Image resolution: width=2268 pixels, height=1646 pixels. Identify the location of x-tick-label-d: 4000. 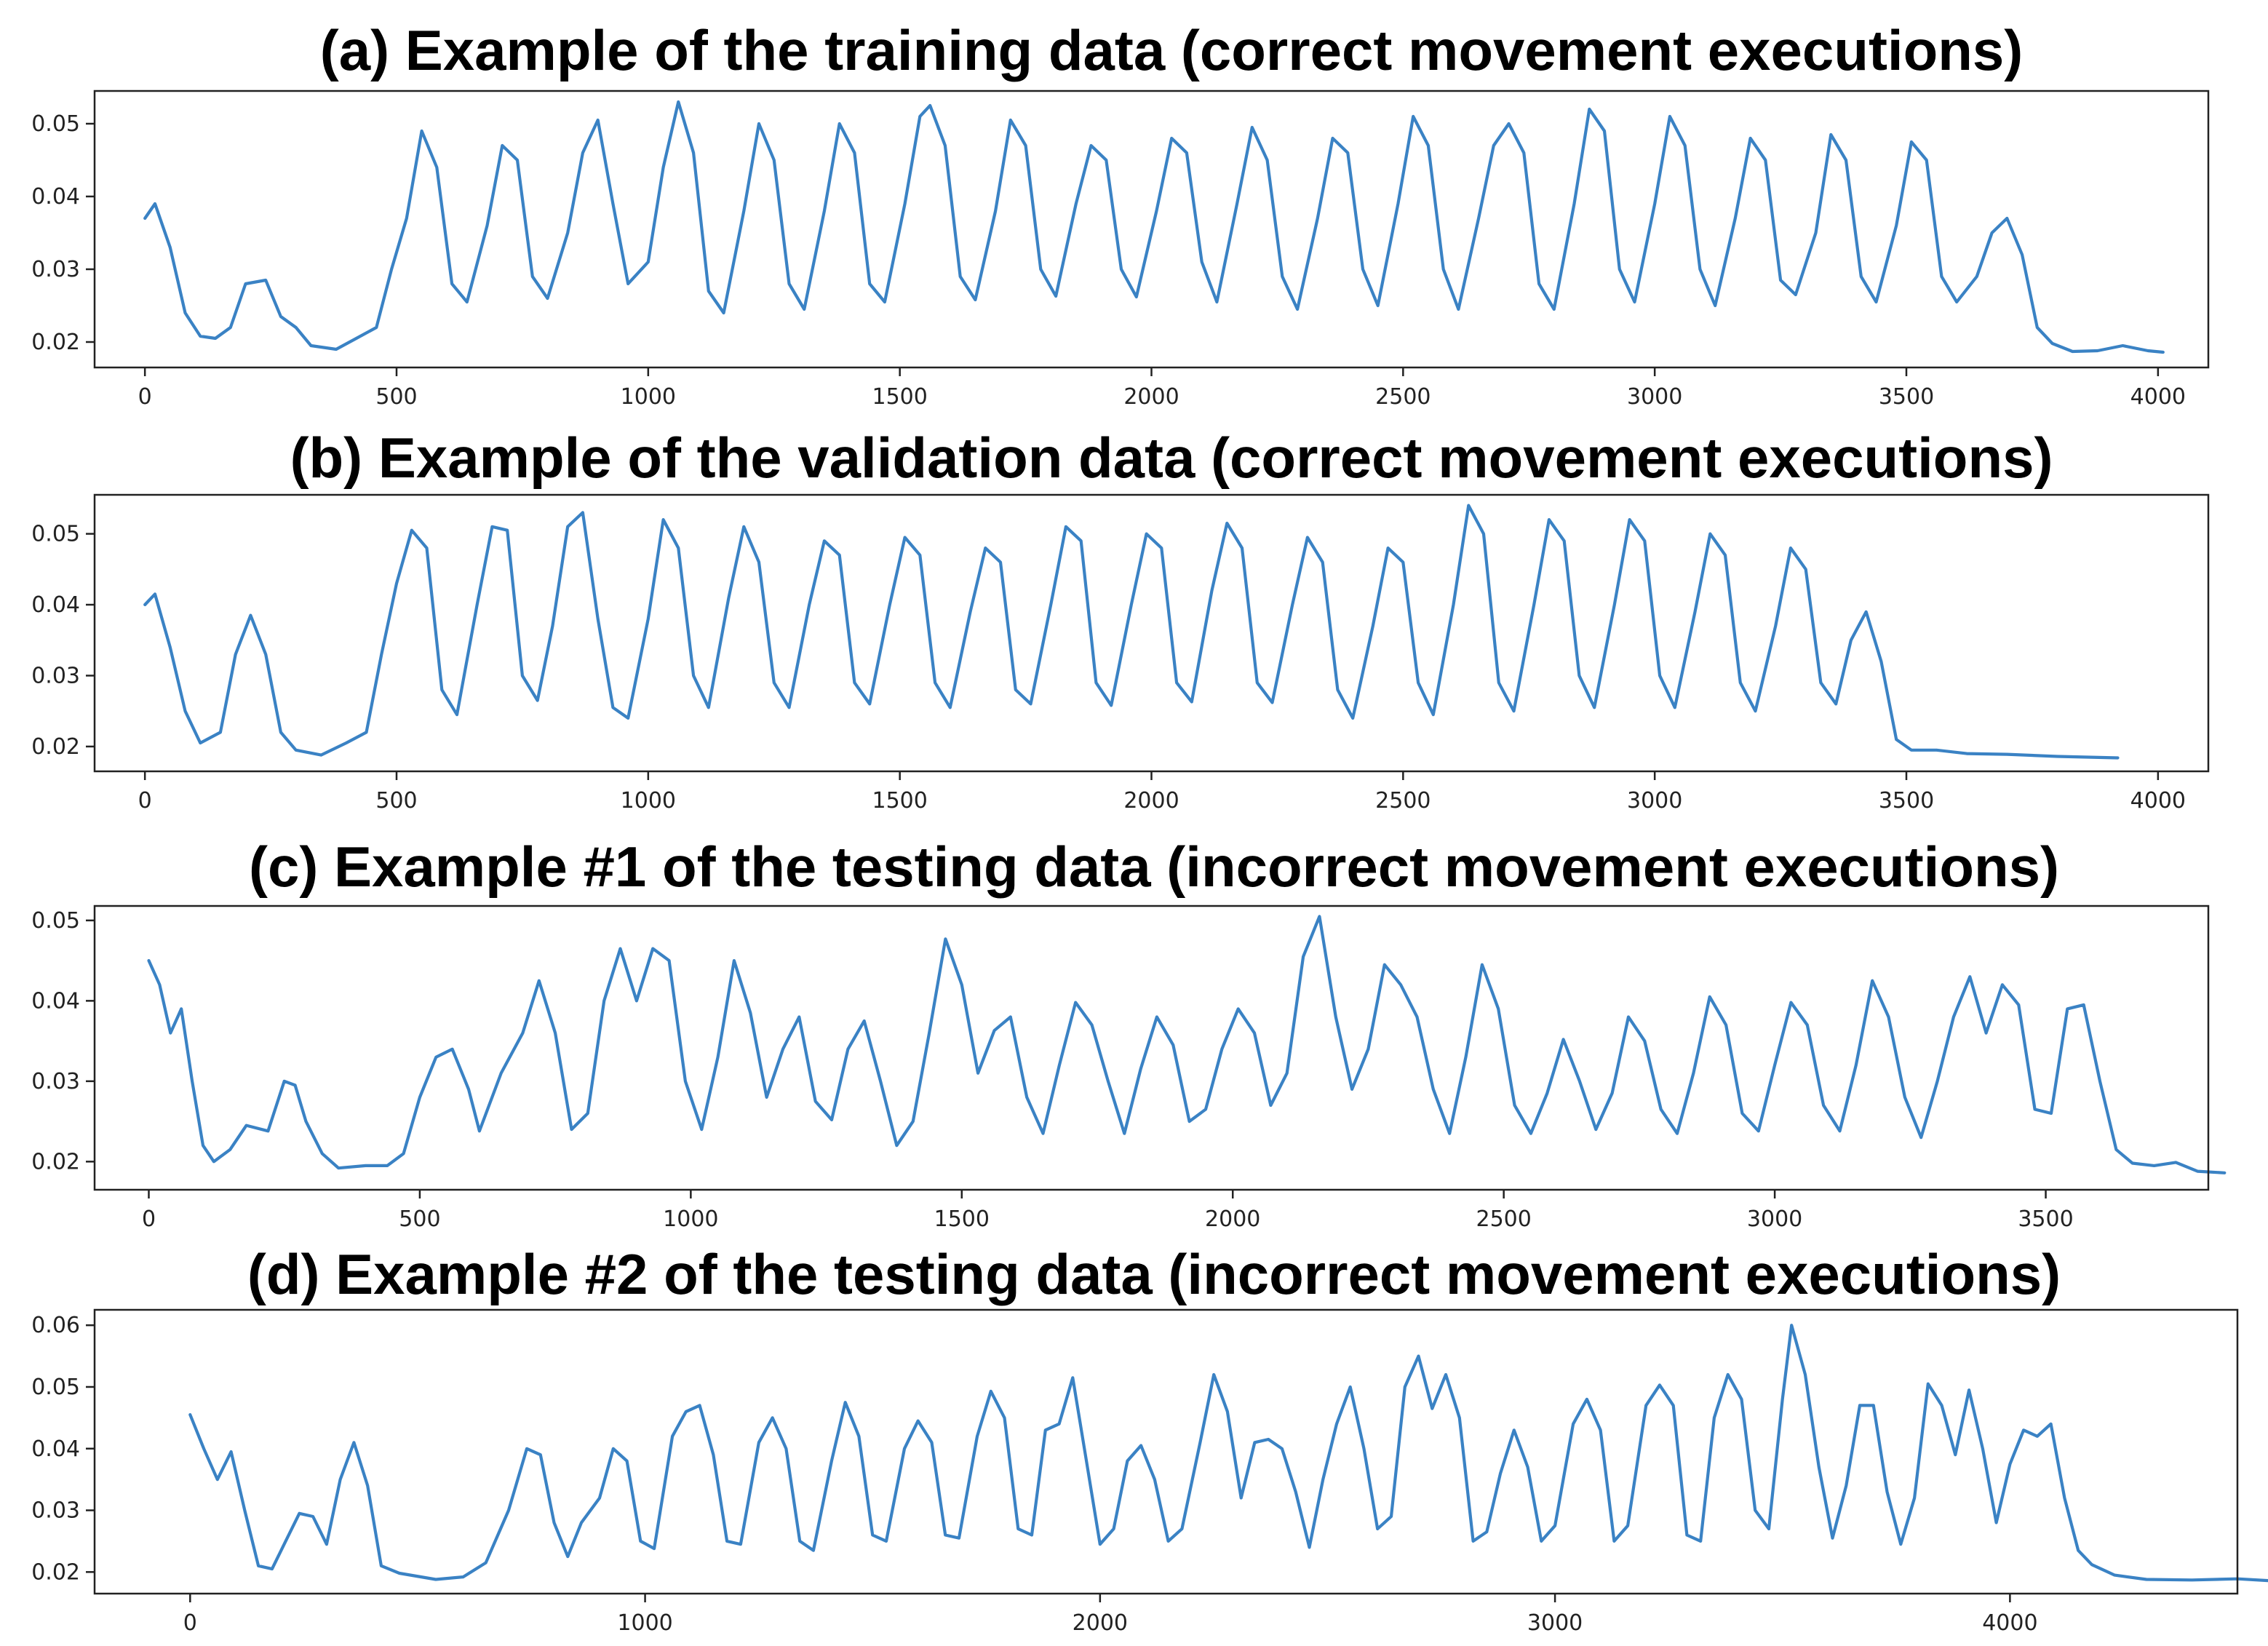
(2010, 1623).